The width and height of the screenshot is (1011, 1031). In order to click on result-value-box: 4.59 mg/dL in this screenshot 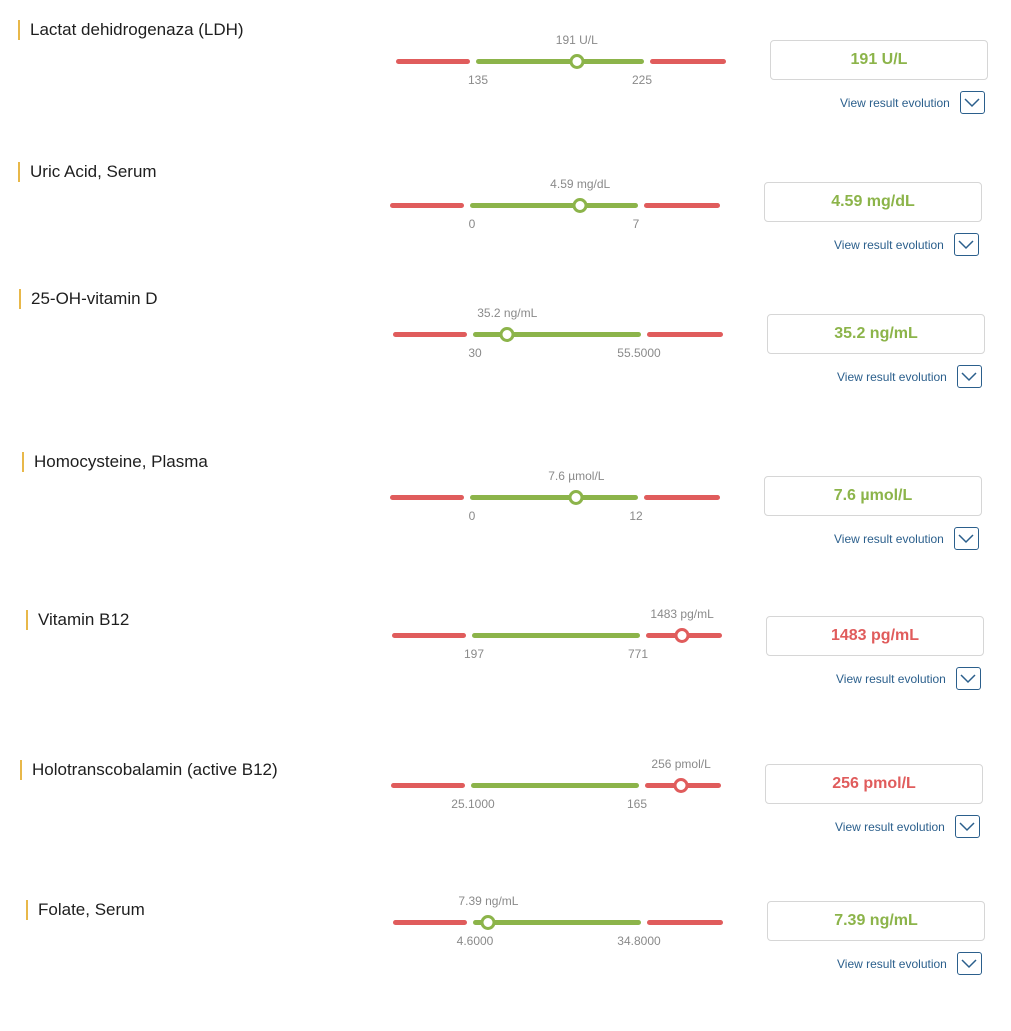, I will do `click(873, 202)`.